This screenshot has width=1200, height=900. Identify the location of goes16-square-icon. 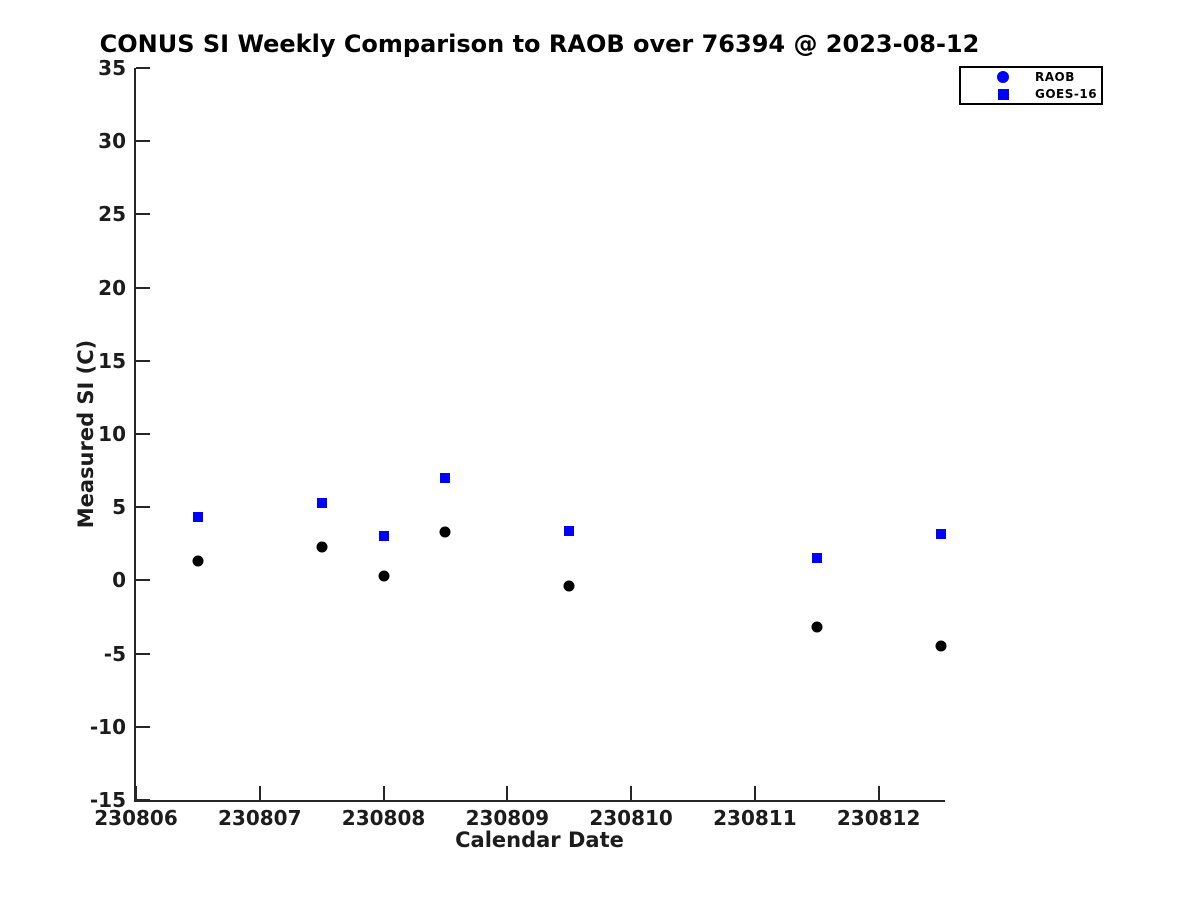
(1003, 94).